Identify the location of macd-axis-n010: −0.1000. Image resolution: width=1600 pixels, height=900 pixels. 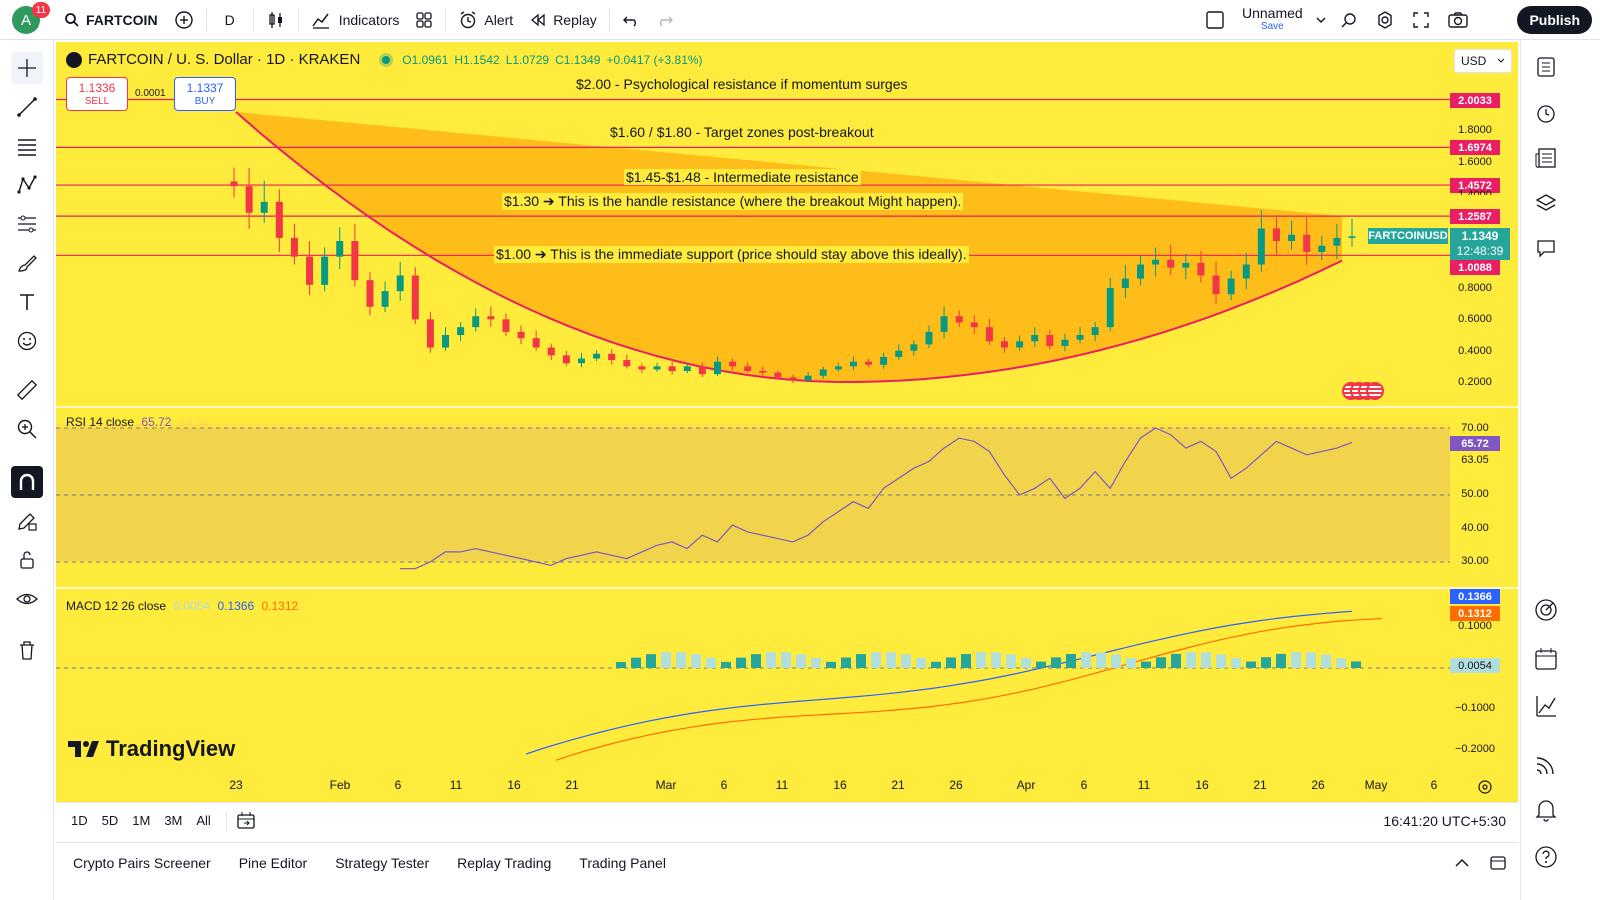
(1475, 708).